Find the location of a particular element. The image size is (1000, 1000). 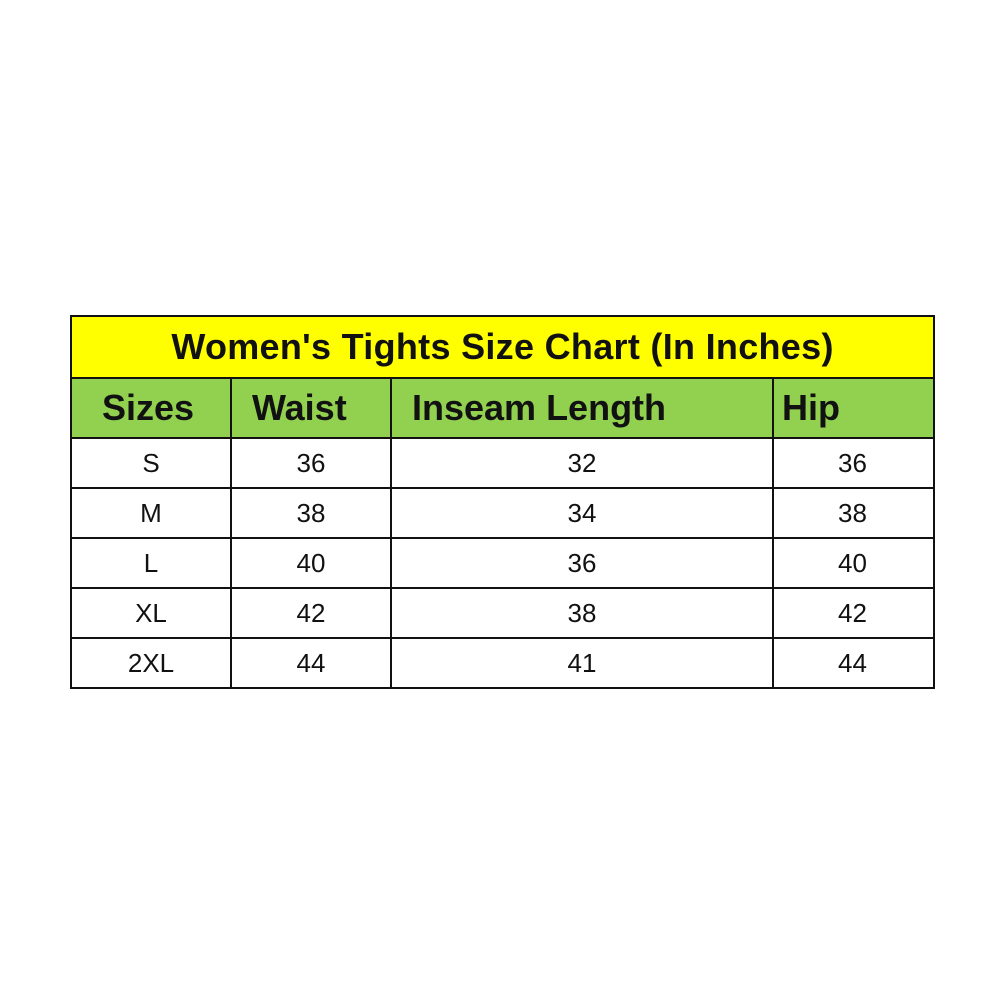

table-row: S 36 32 36 is located at coordinates (503, 463).